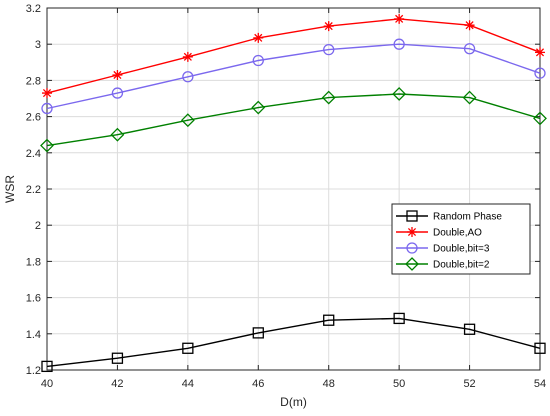 This screenshot has height=416, width=550. What do you see at coordinates (10, 189) in the screenshot?
I see `y-axis-label: WSR` at bounding box center [10, 189].